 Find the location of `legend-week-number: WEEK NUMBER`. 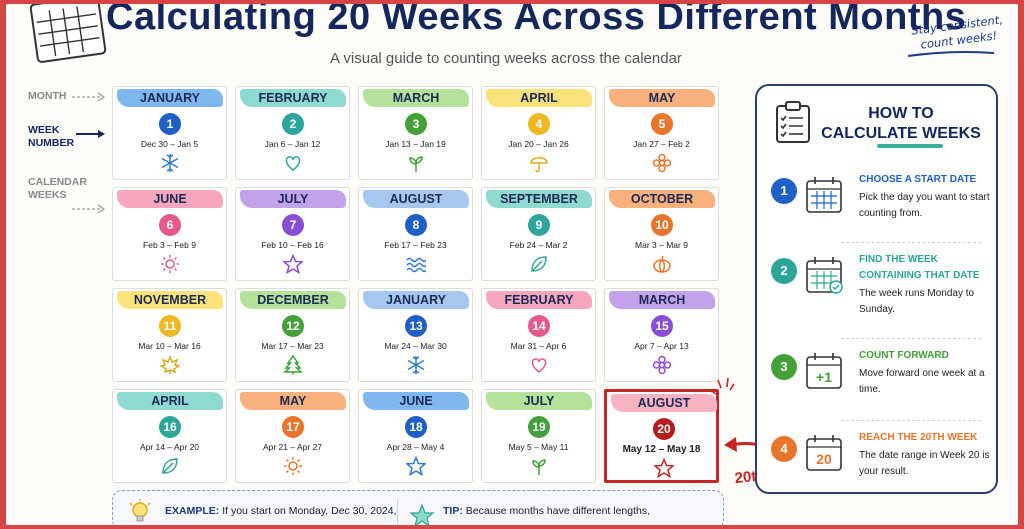

legend-week-number: WEEK NUMBER is located at coordinates (51, 136).